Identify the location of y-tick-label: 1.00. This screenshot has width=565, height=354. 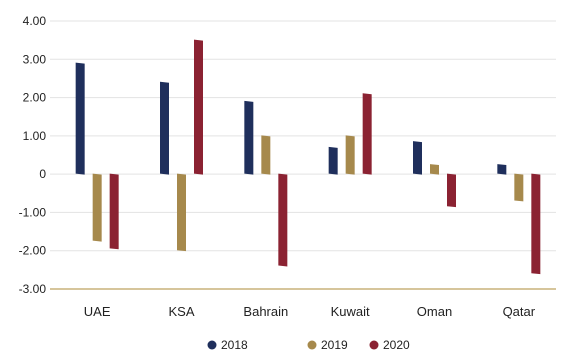
(35, 136).